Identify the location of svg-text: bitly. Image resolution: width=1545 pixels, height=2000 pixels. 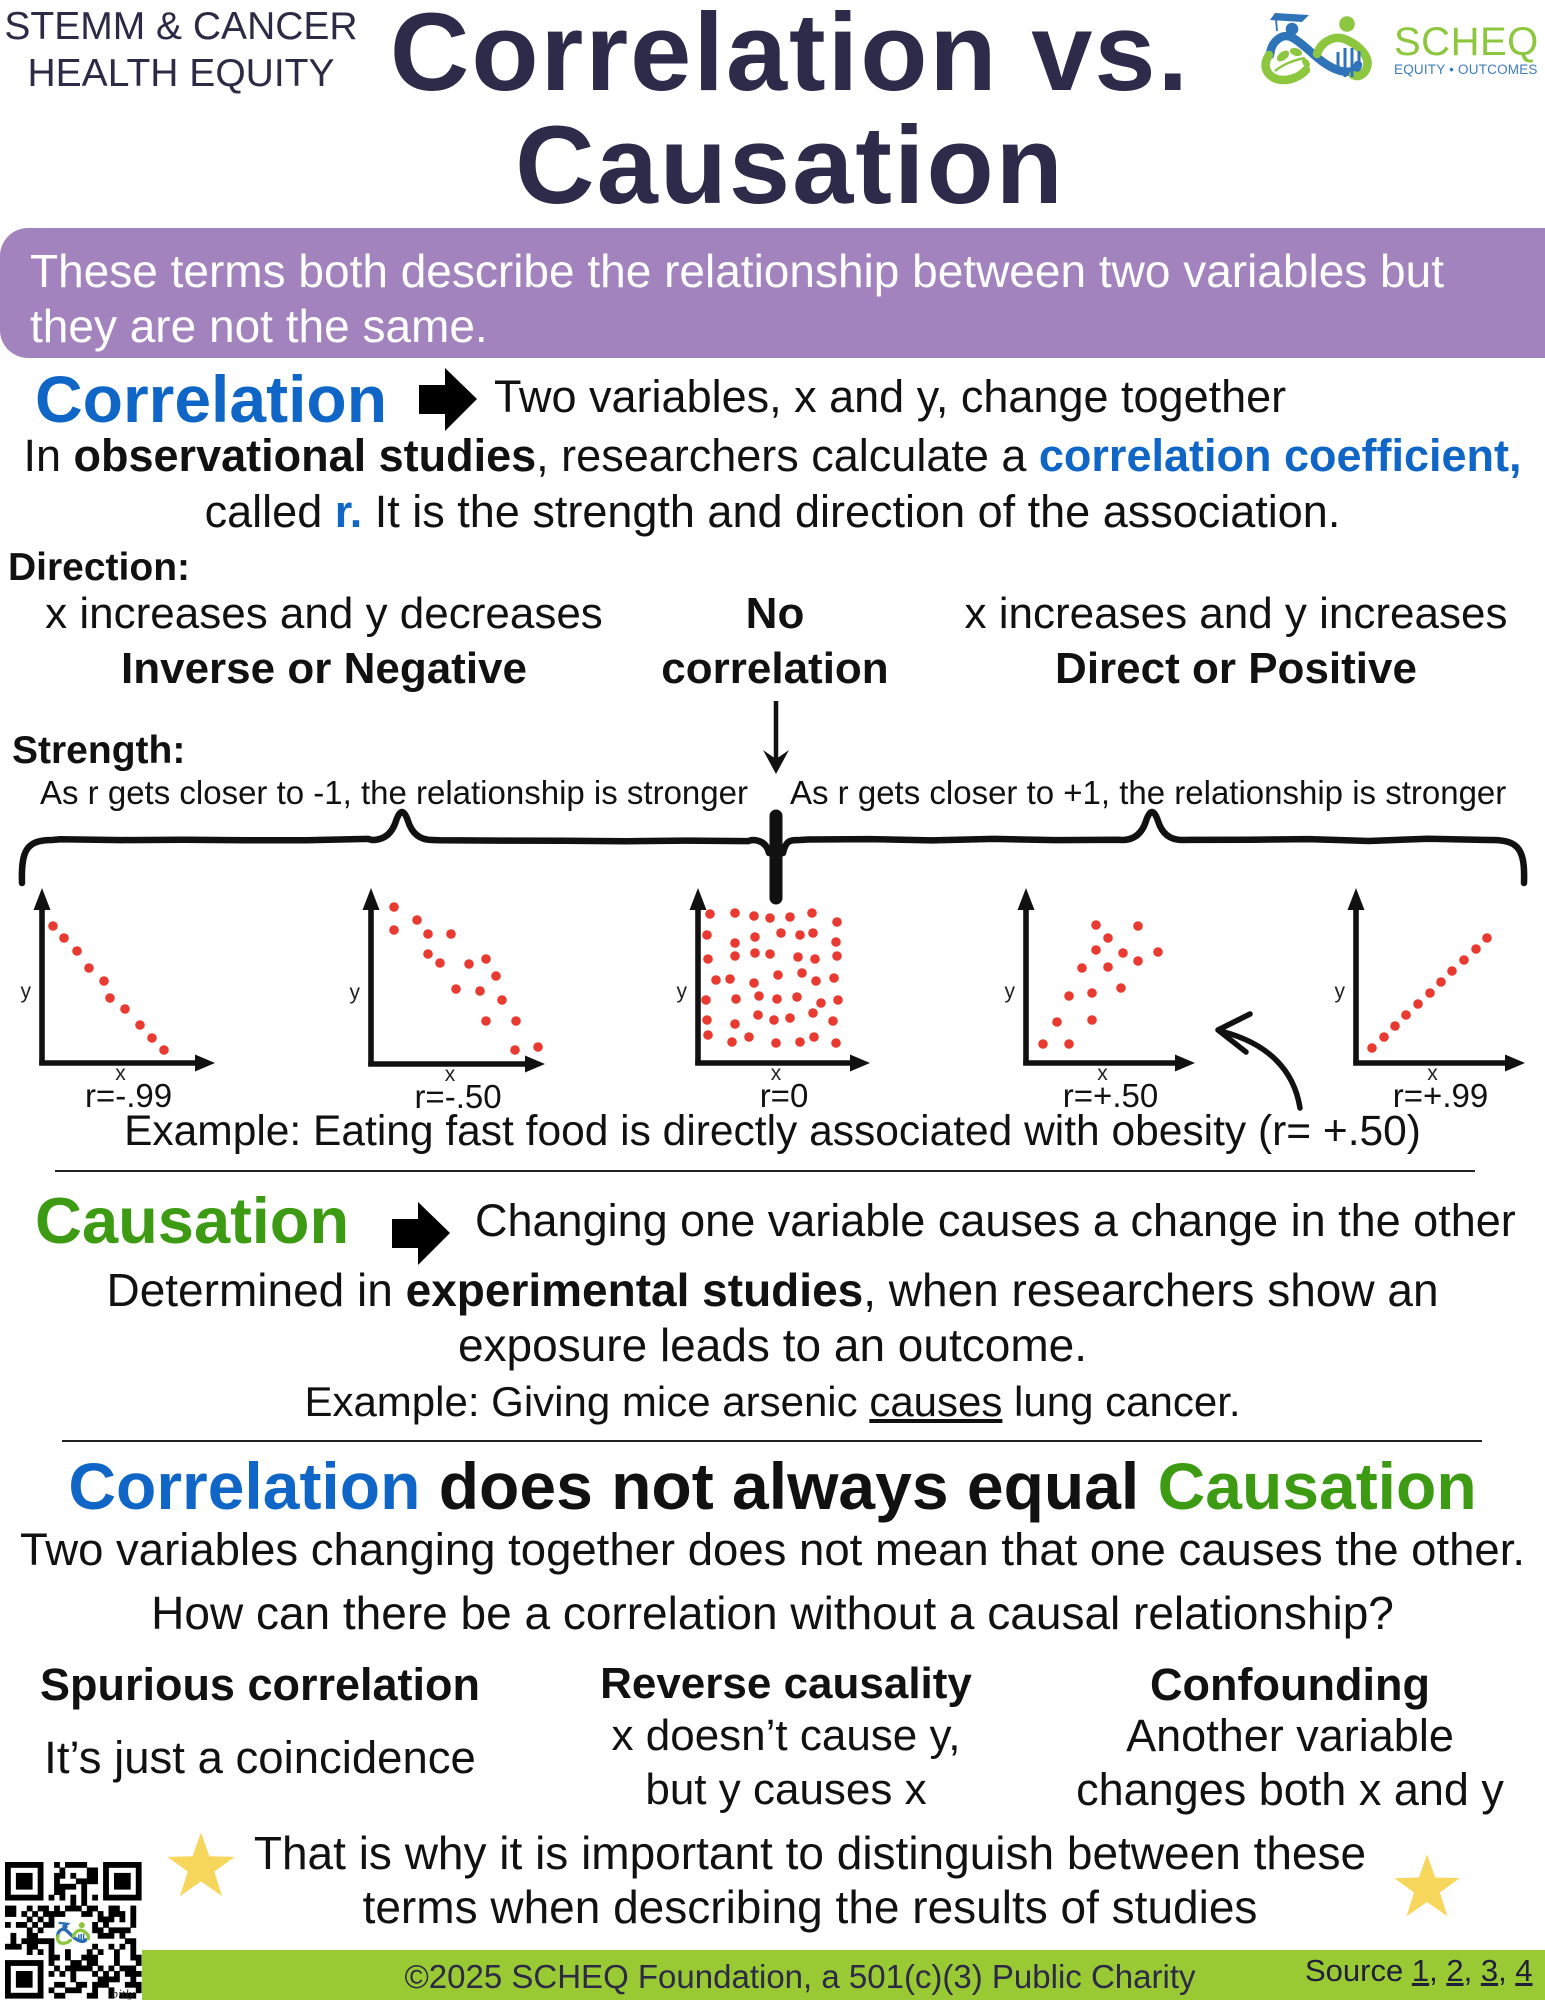
(122, 1993).